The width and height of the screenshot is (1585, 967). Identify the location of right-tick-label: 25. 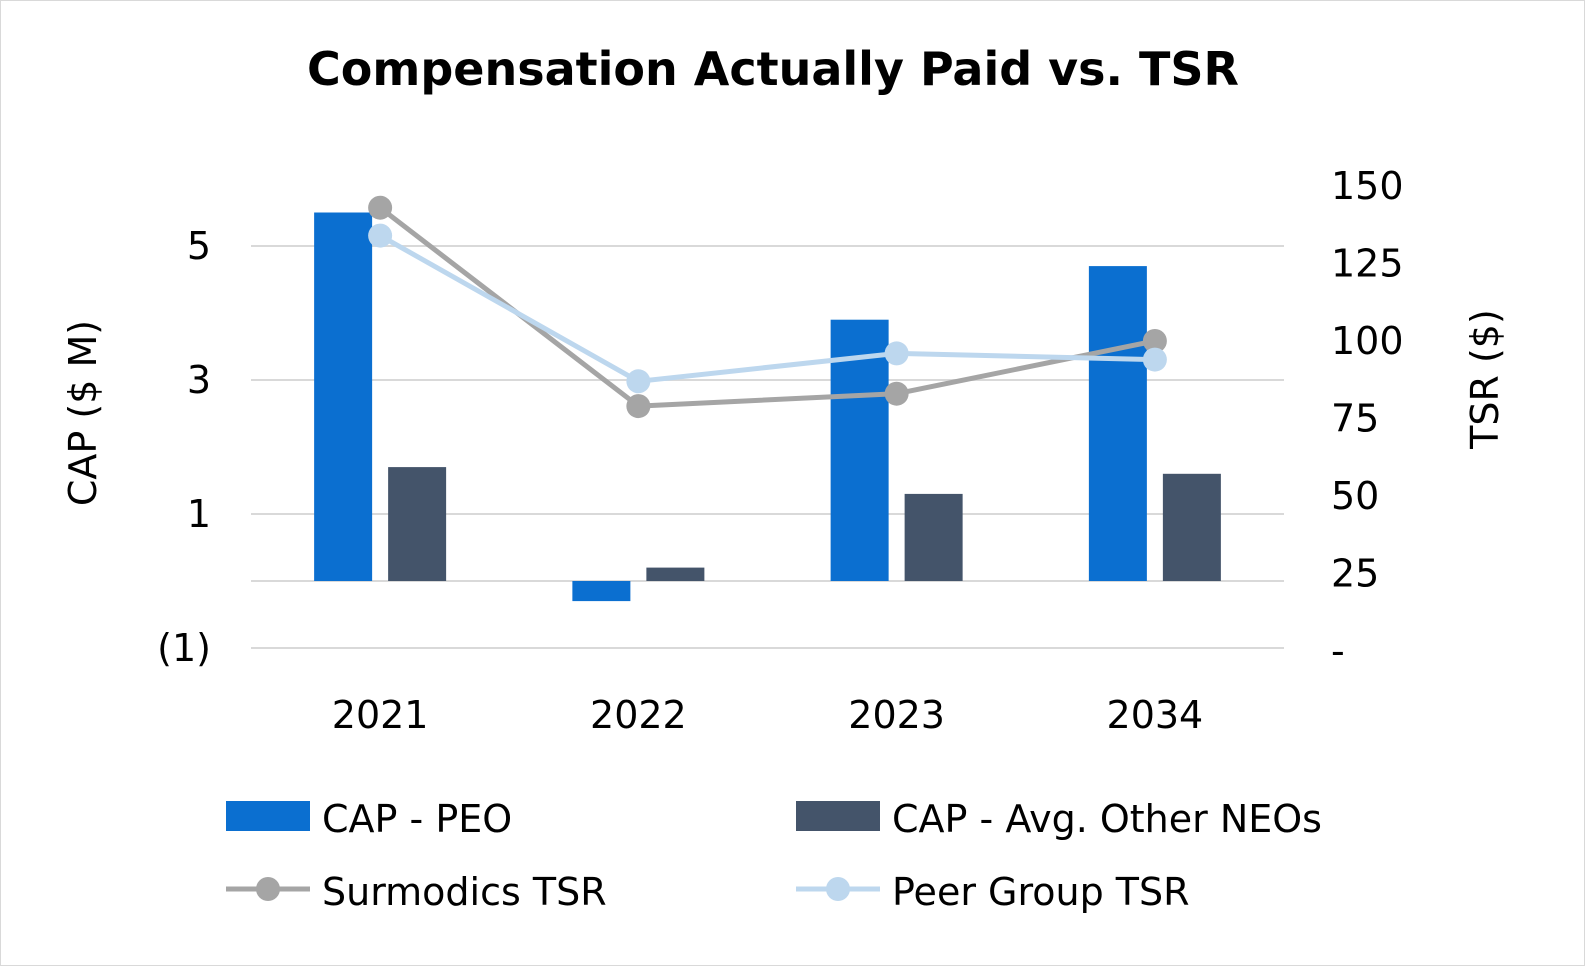
(1355, 574).